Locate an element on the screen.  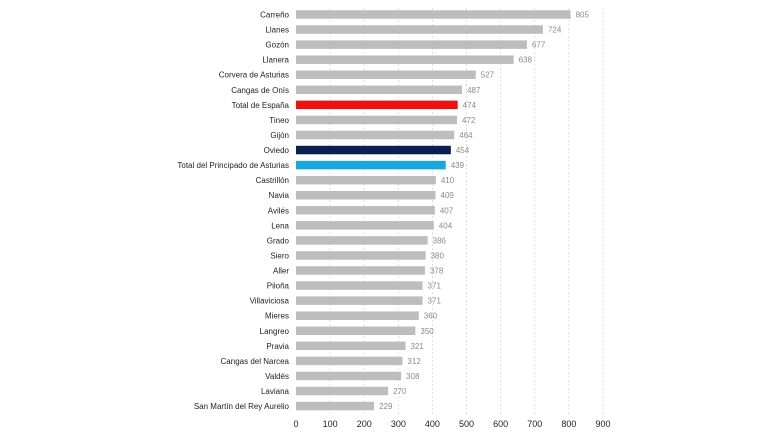
category-label: Laviana is located at coordinates (275, 391).